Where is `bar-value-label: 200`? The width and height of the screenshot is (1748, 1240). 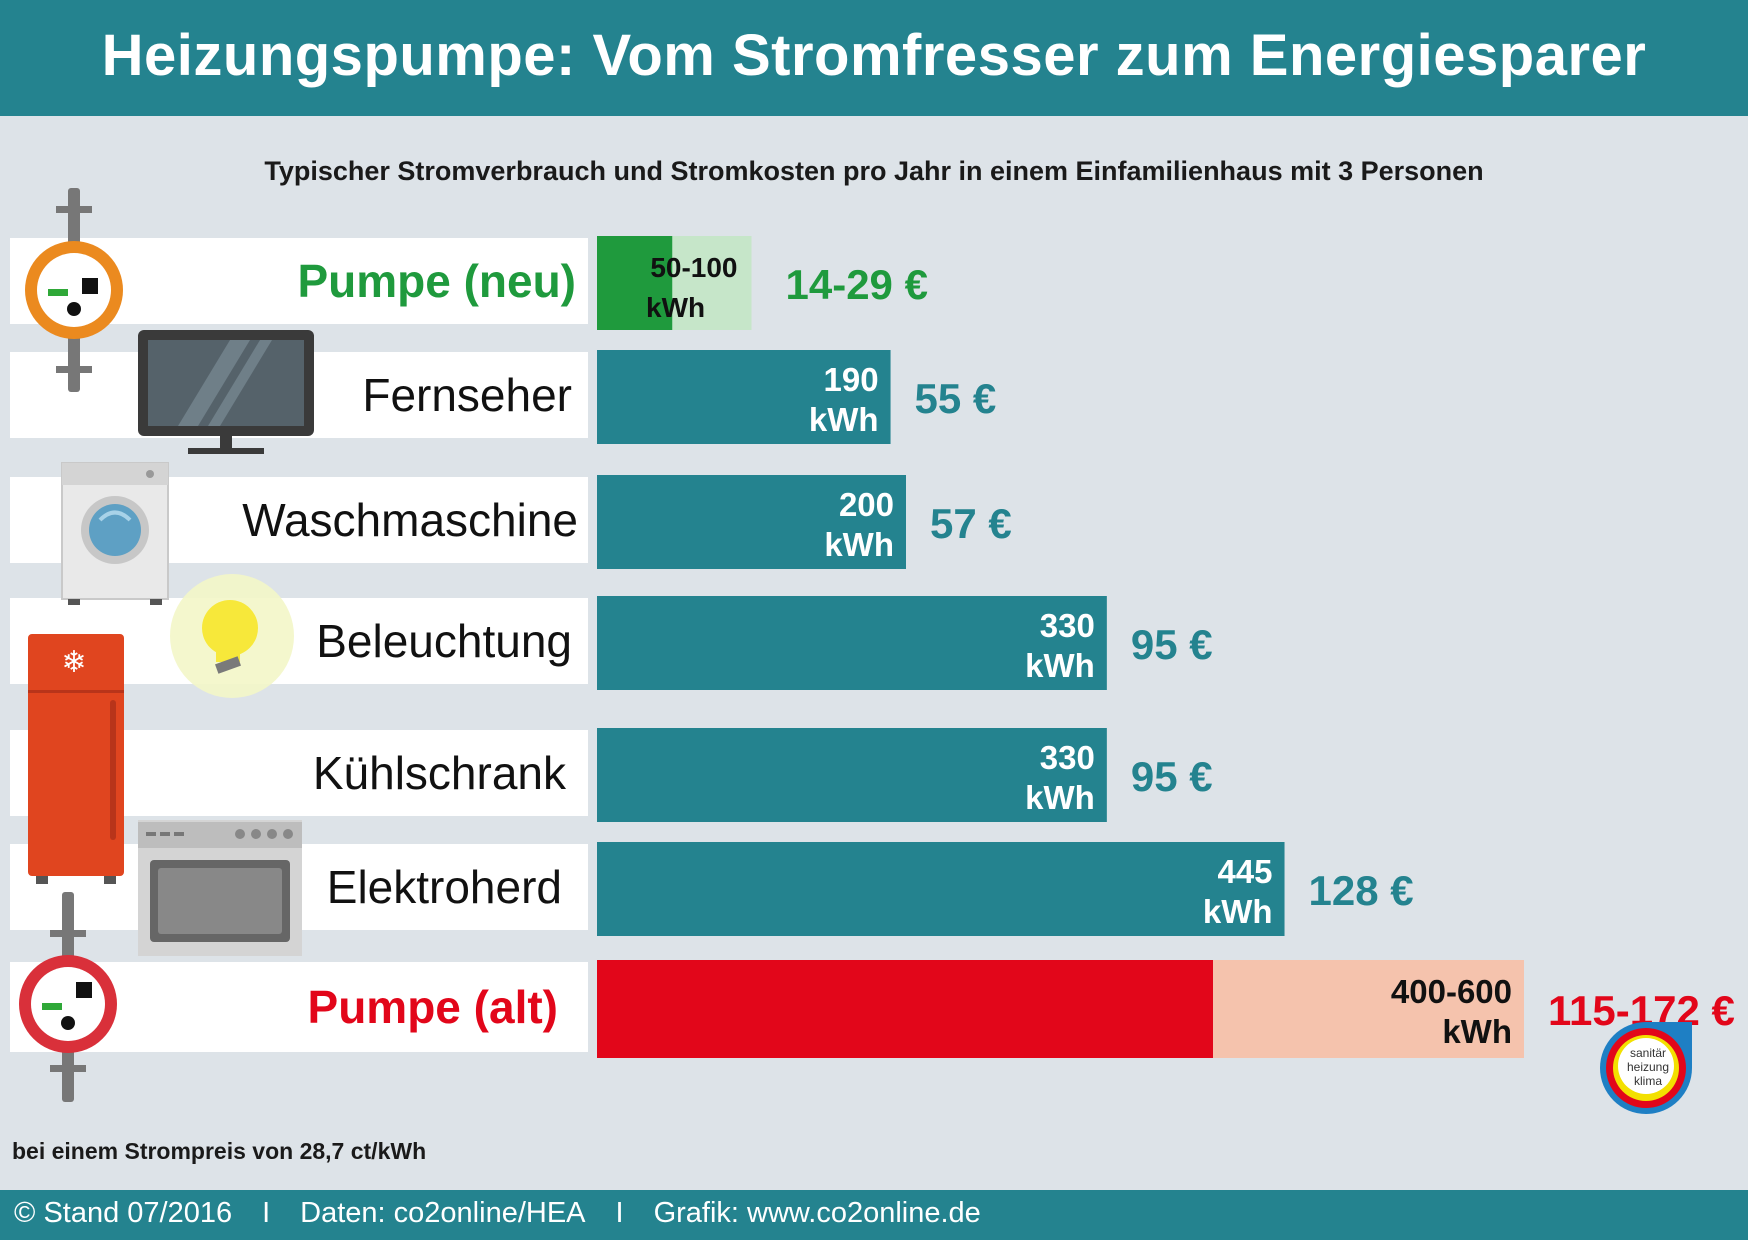
bar-value-label: 200 is located at coordinates (866, 504).